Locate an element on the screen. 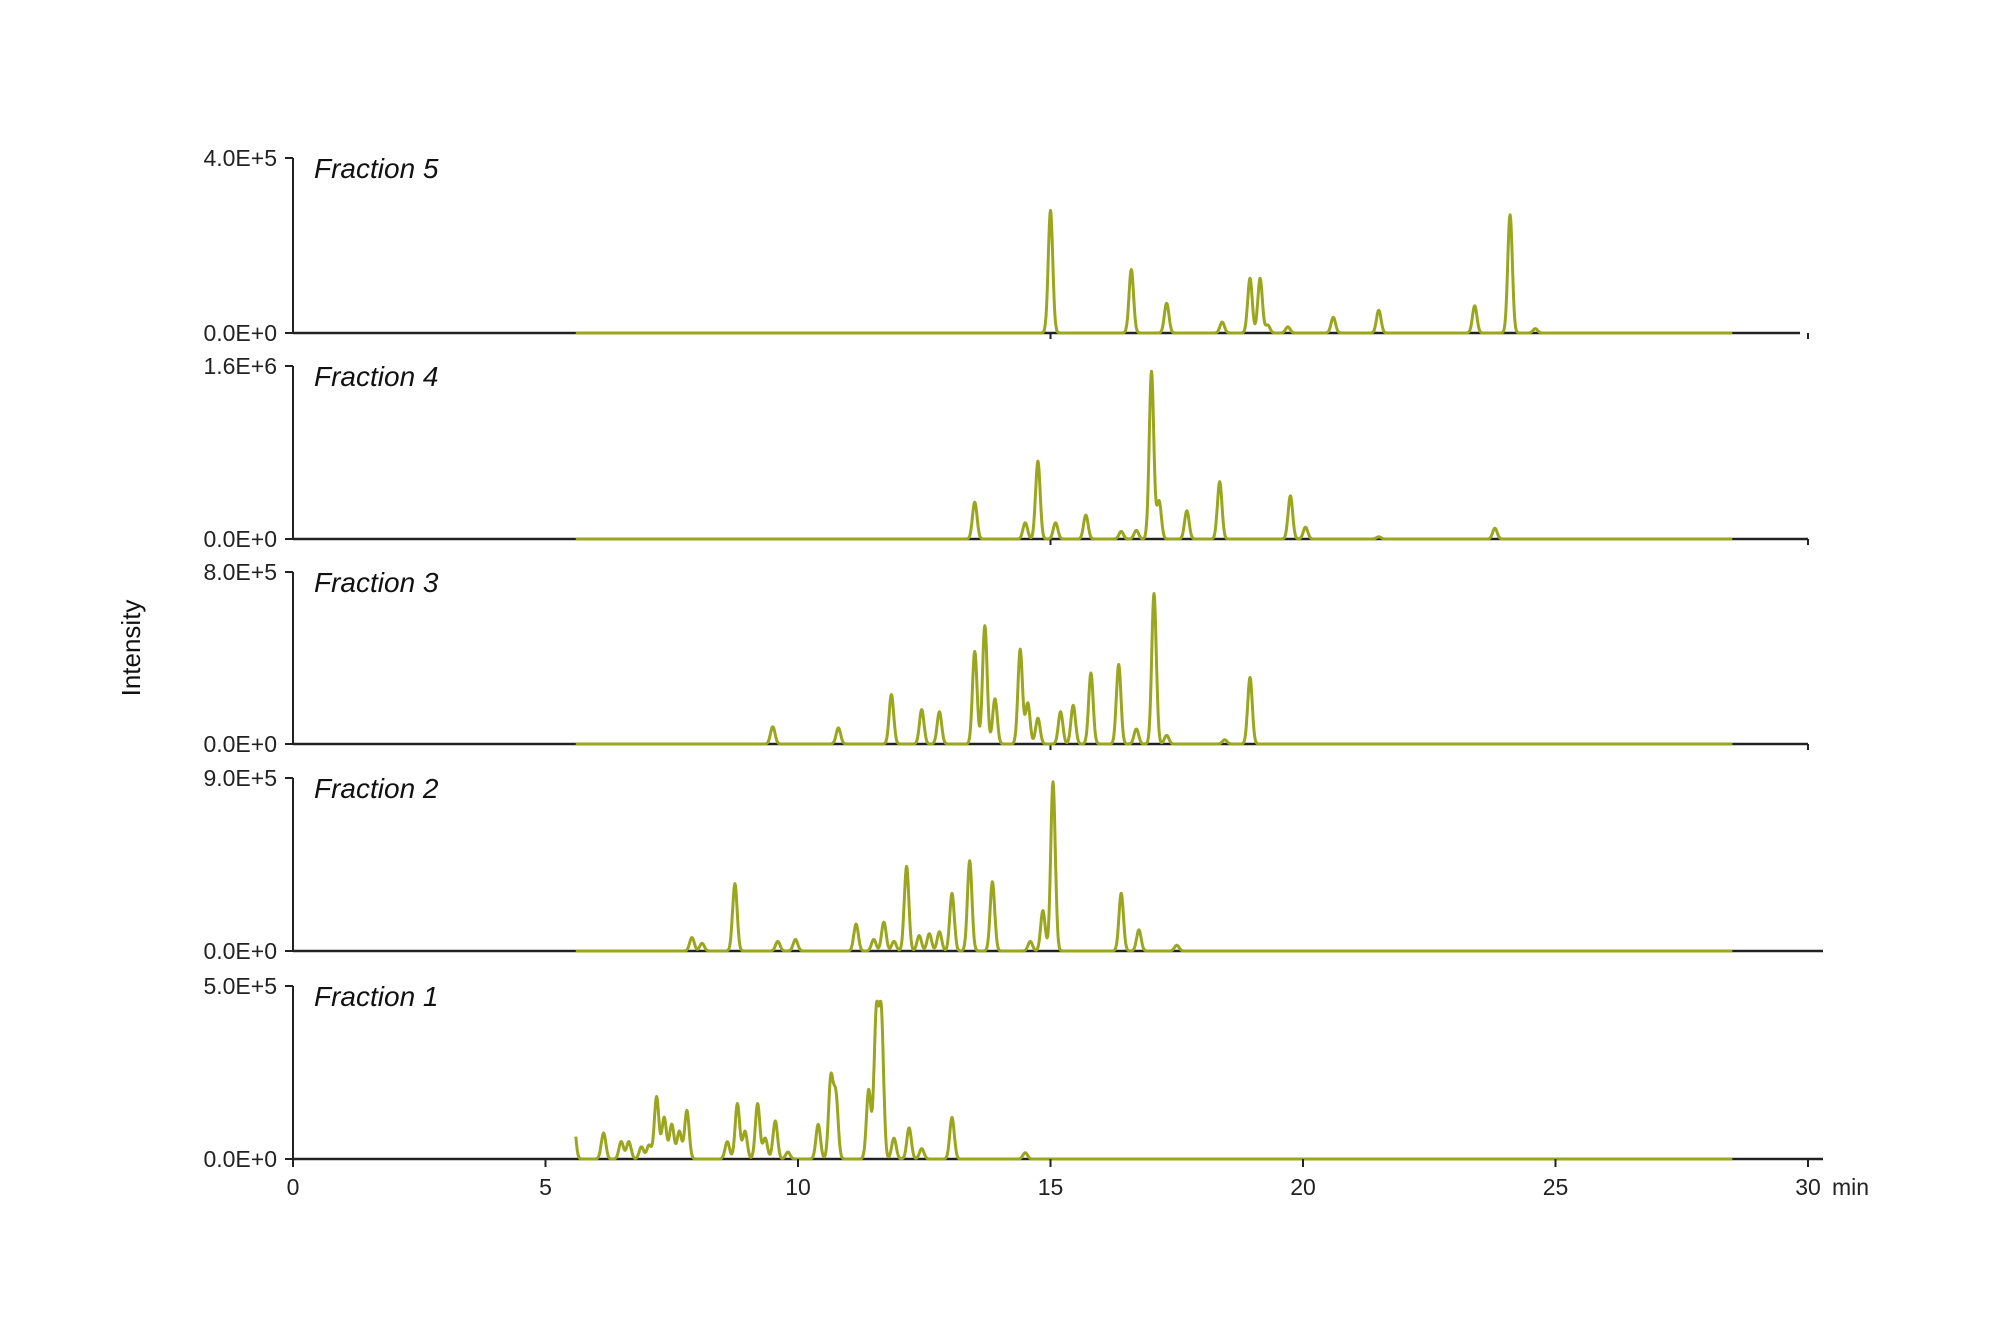 This screenshot has height=1333, width=2000. fraction-panel-5: 0.0E+0 5.0E+5 Fraction 1 is located at coordinates (1013, 1072).